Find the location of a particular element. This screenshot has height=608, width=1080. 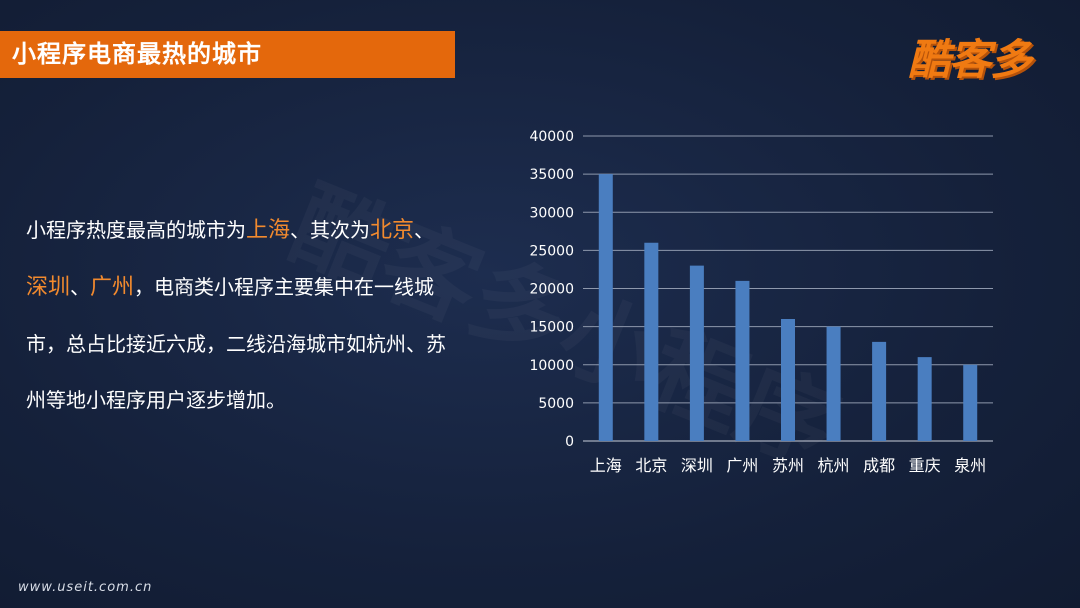

x-tick-label: 深圳 is located at coordinates (697, 465).